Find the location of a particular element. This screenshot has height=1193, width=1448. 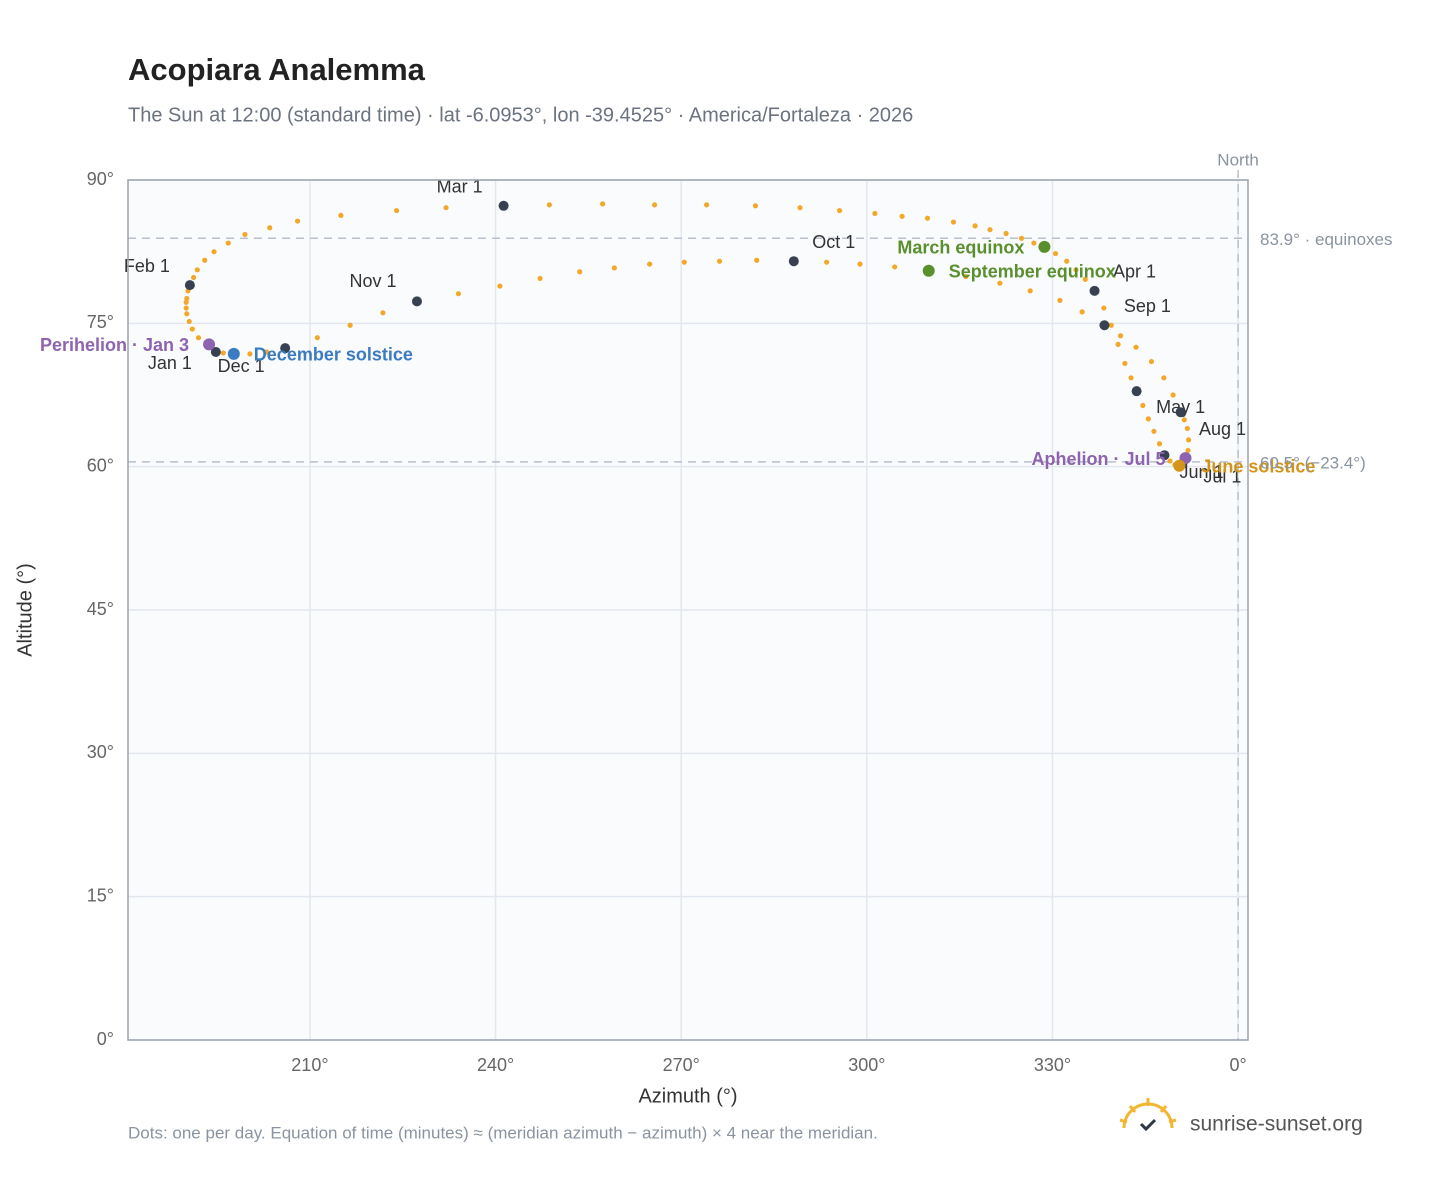

month-label: Apr 1 is located at coordinates (1134, 272).